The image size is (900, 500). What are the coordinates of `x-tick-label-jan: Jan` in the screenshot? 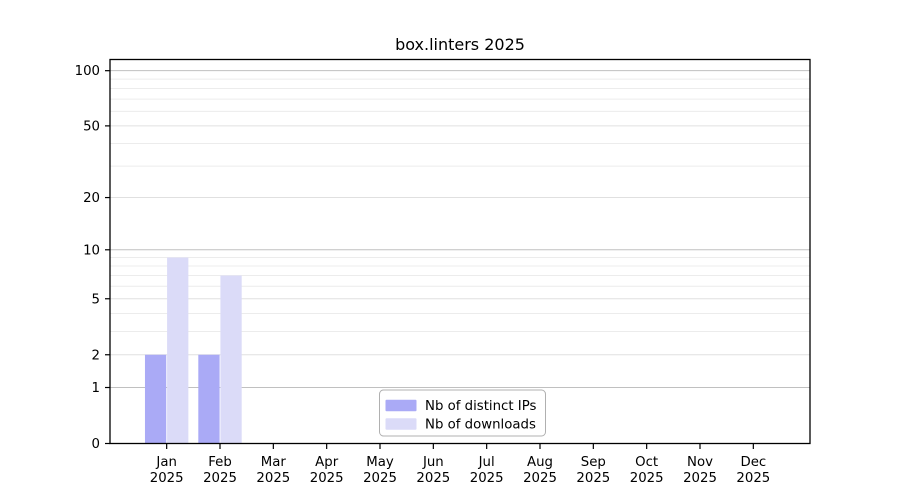 It's located at (166, 462).